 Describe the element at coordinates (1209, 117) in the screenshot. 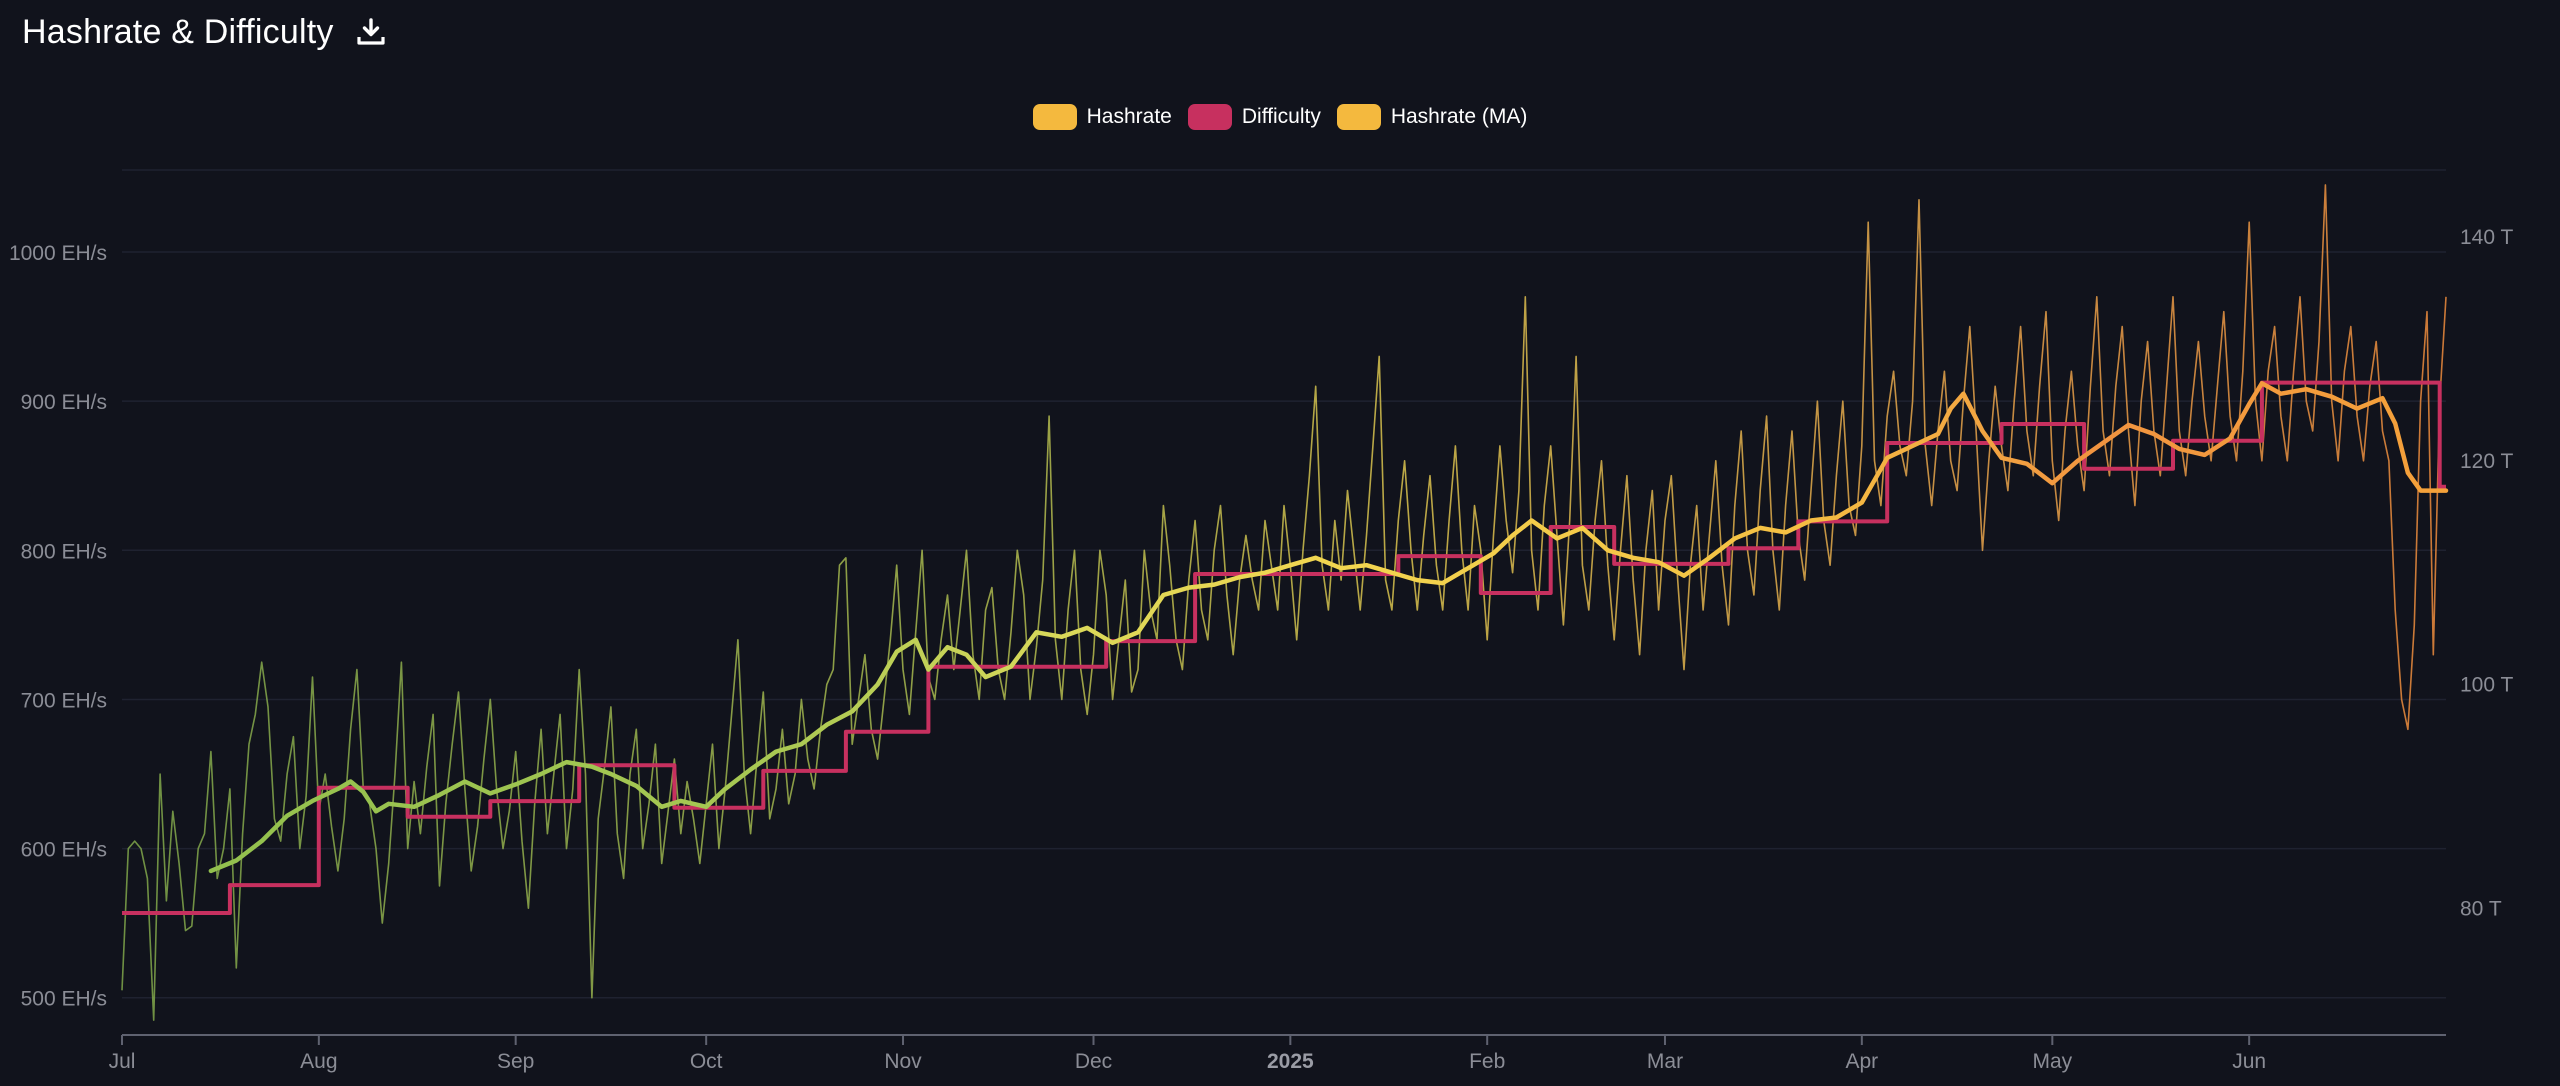

I see `legend-swatch-difficulty` at that location.